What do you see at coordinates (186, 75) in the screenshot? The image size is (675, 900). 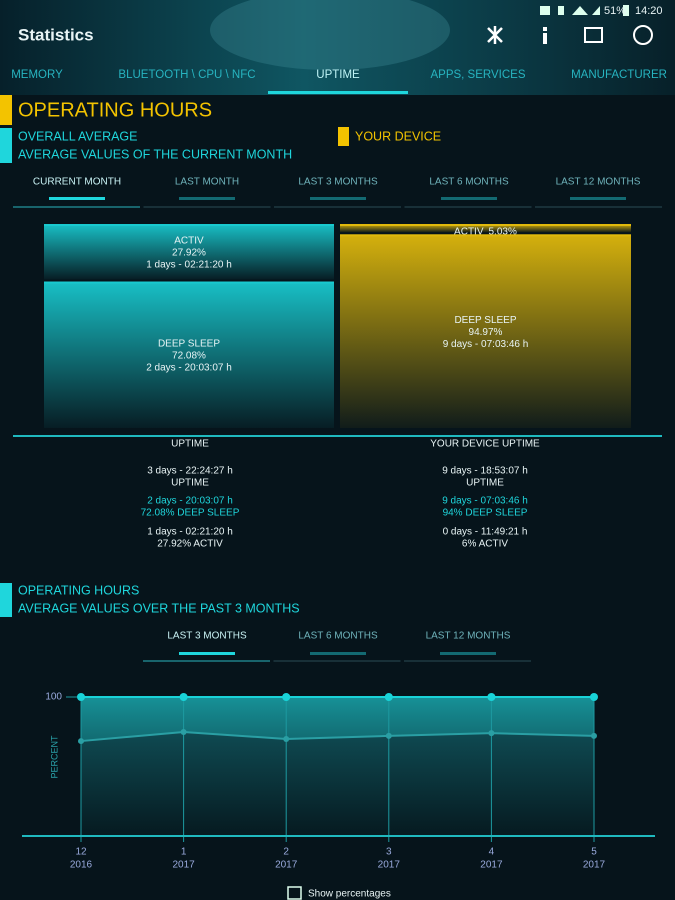 I see `tab: BLUETOOTH \ CPU \ NFC` at bounding box center [186, 75].